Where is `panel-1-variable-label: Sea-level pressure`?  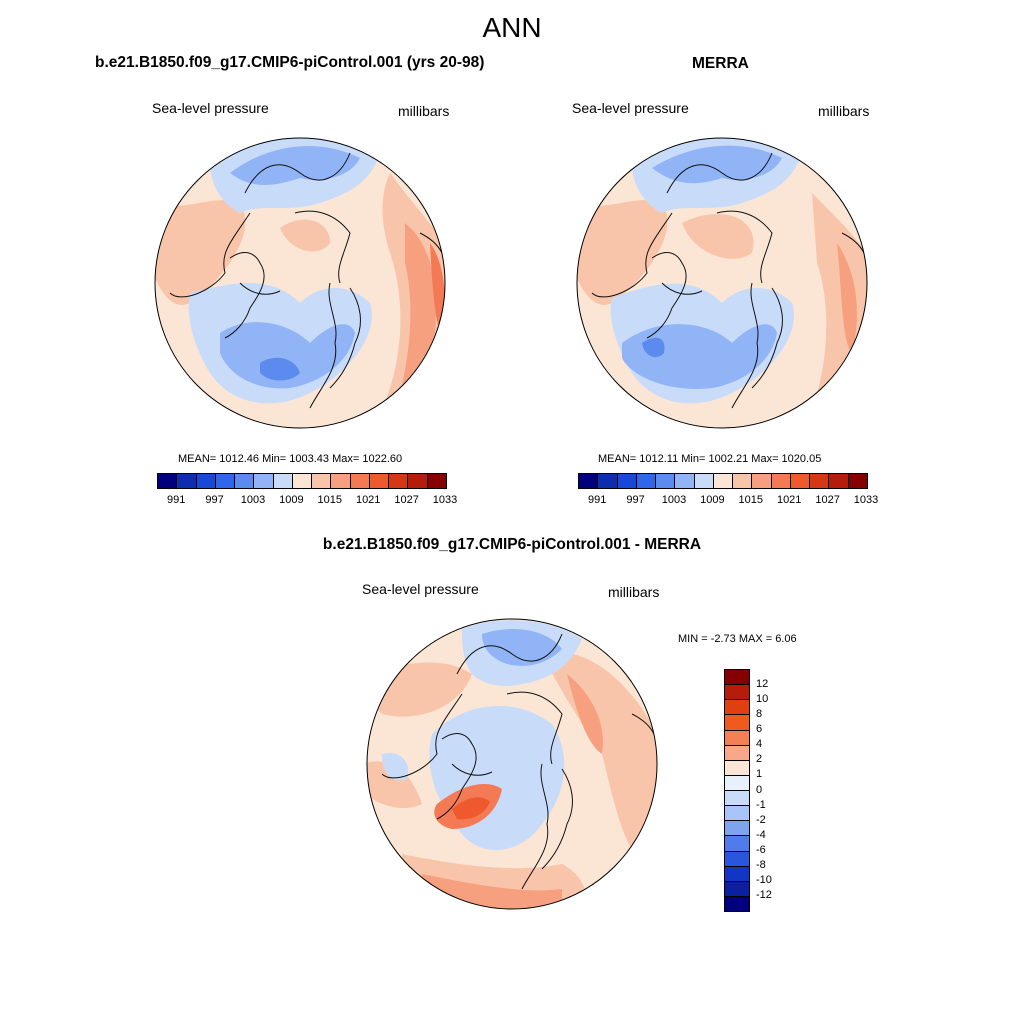
panel-1-variable-label: Sea-level pressure is located at coordinates (210, 108).